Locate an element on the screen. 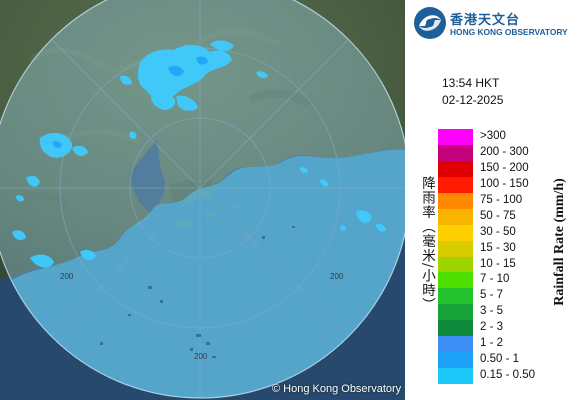 The width and height of the screenshot is (577, 400). legend-row: 50 - 75 is located at coordinates (503, 216).